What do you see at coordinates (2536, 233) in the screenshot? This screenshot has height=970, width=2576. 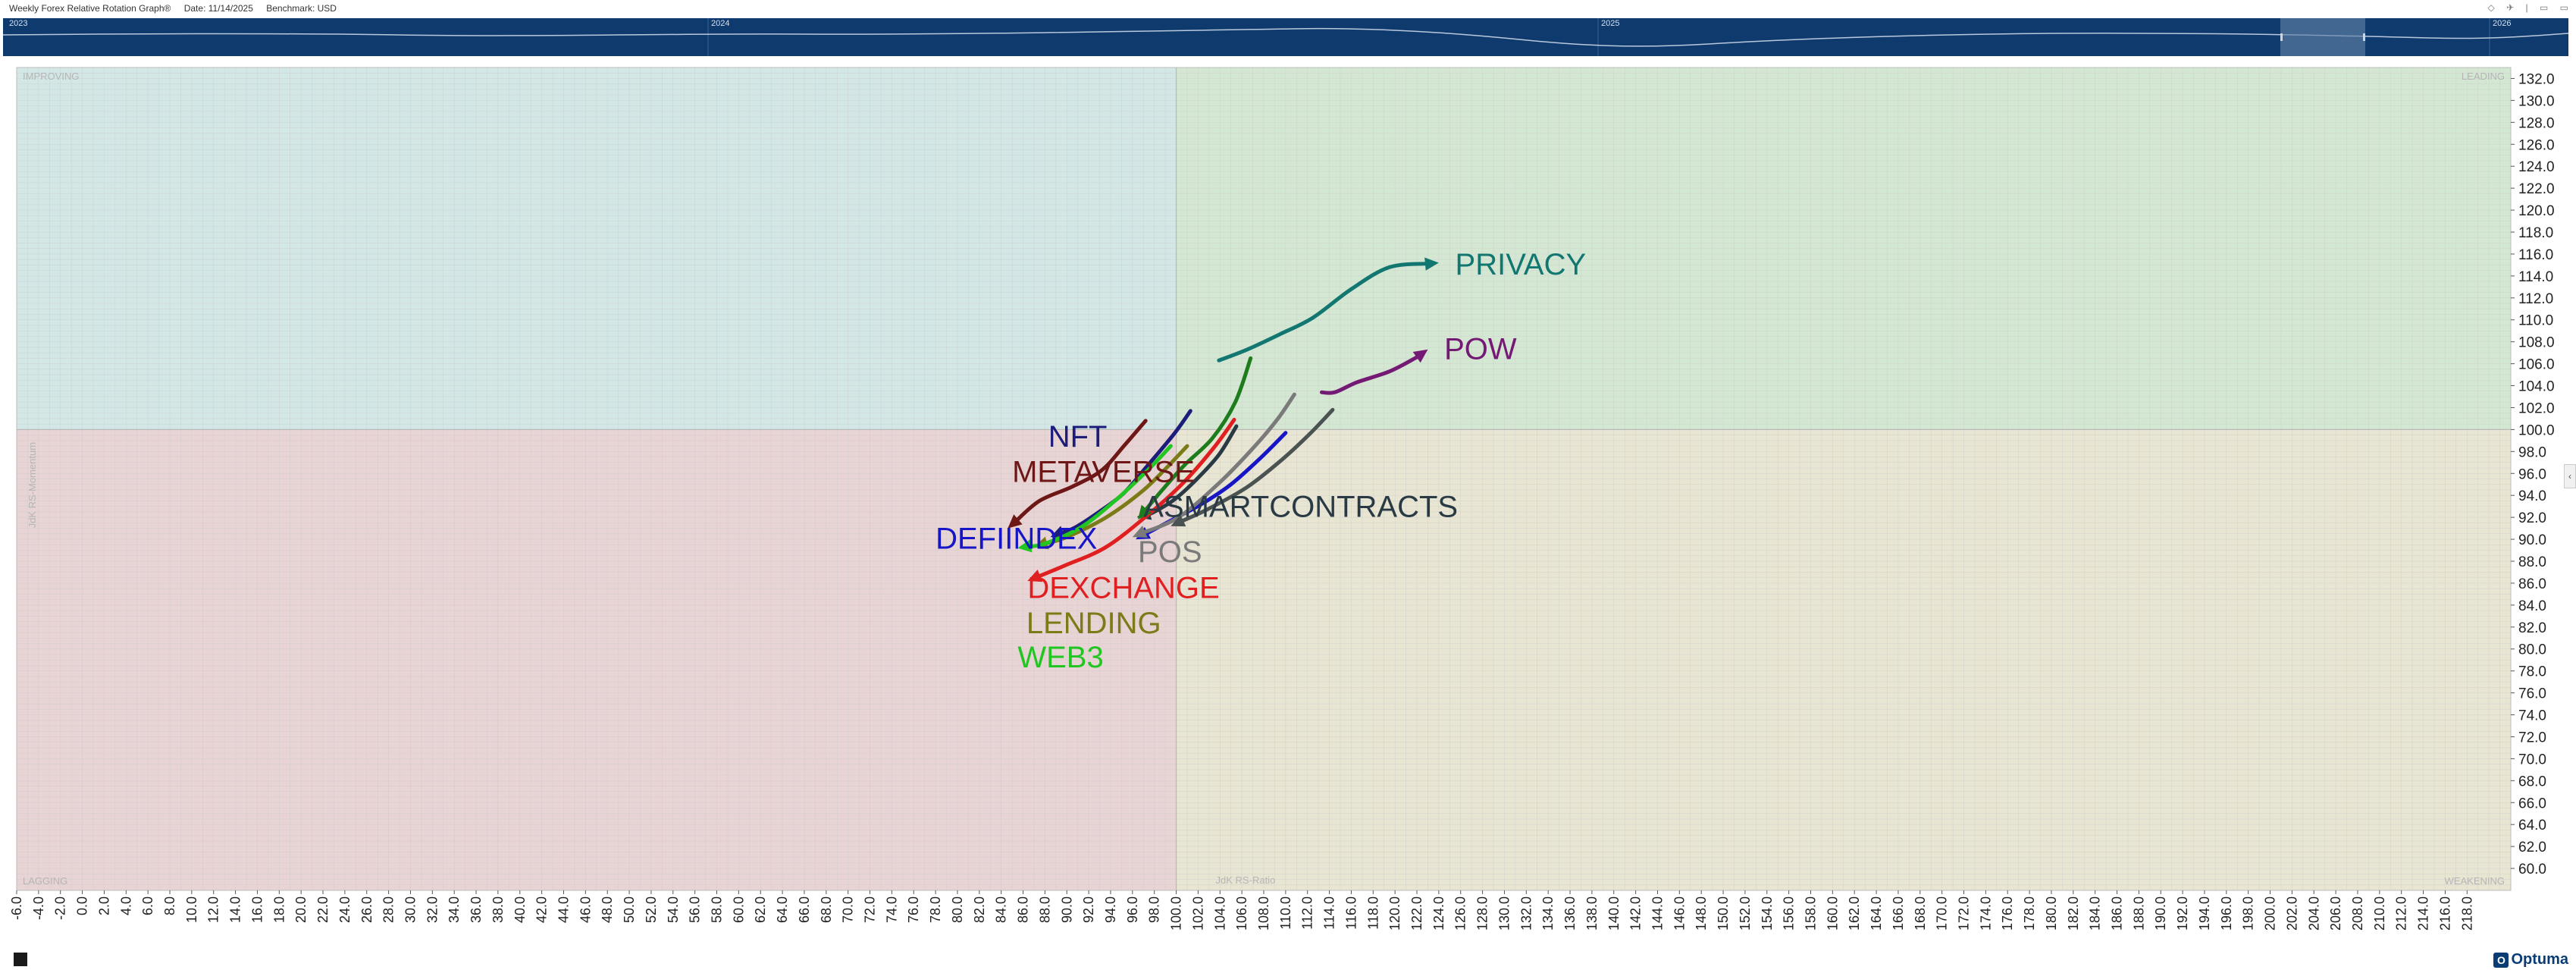 I see `y-tick-label: 118.0` at bounding box center [2536, 233].